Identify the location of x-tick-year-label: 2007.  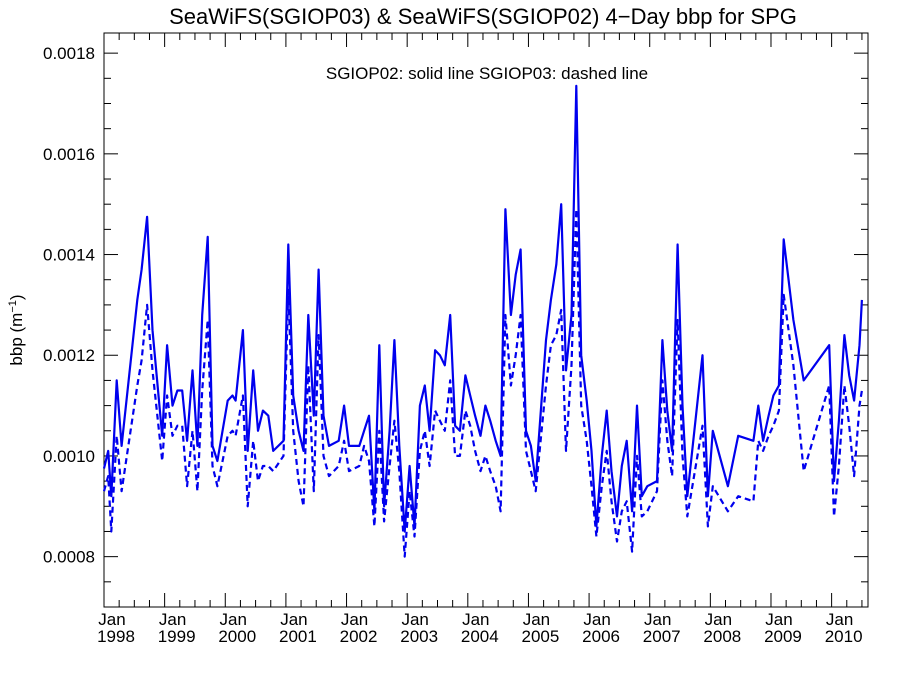
(662, 636).